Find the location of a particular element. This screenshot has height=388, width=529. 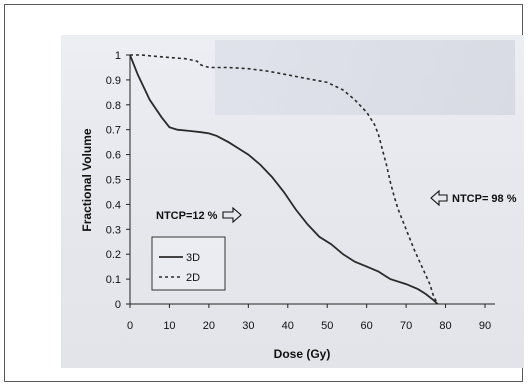

arrow-right-icon is located at coordinates (232, 215).